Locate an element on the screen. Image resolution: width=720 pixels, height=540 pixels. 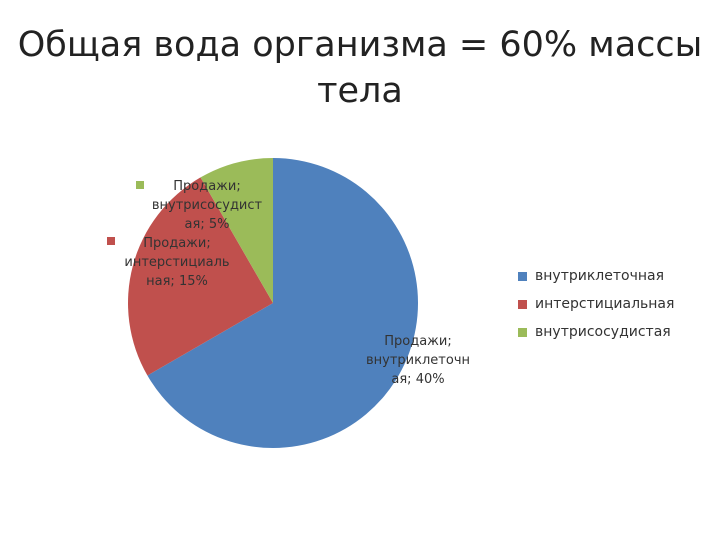
legend-item-intravascular: внутрисосудистая is located at coordinates (596, 332).